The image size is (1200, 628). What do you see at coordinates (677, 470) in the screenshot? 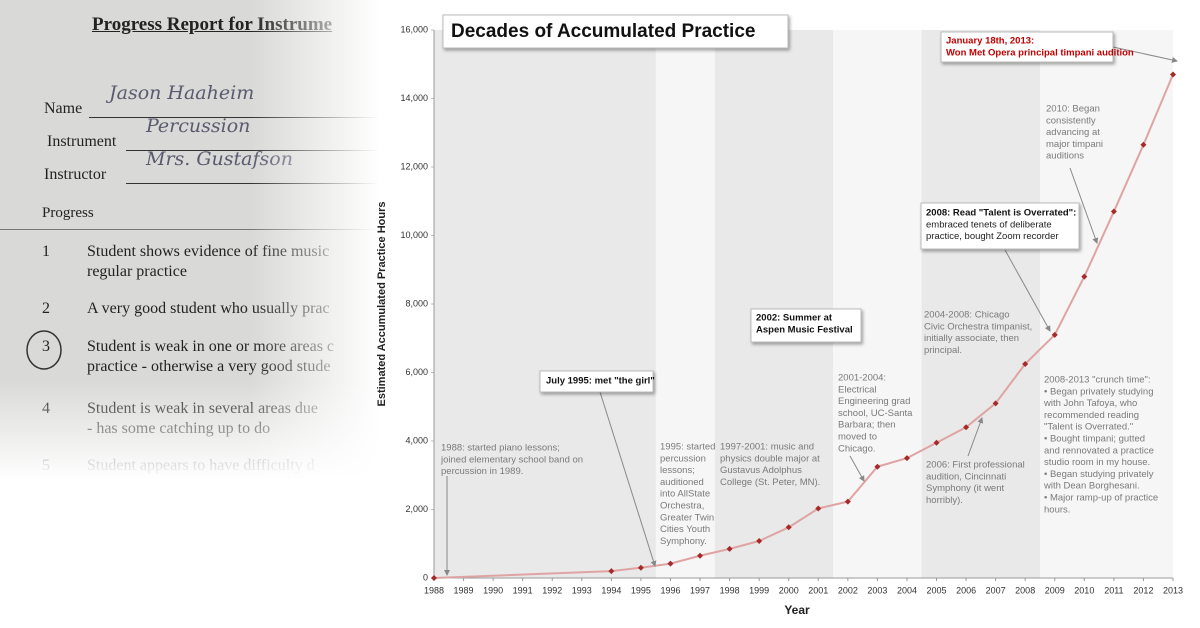
I see `annotation-text: lessons;` at bounding box center [677, 470].